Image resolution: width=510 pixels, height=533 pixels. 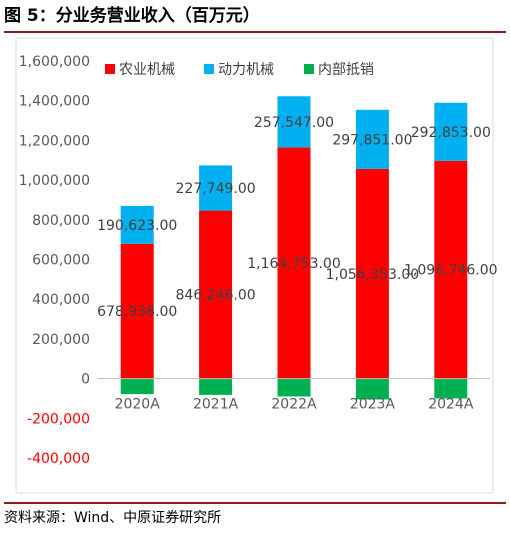 I want to click on y-tick-label: 400,000, so click(x=61, y=300).